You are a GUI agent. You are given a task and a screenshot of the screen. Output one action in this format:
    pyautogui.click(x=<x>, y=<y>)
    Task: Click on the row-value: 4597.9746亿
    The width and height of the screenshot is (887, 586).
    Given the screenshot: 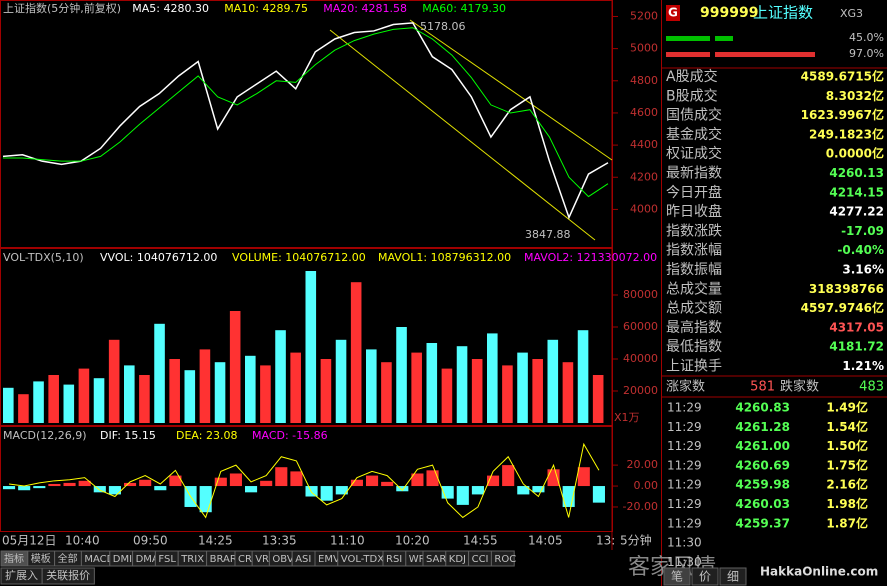 What is the action you would take?
    pyautogui.click(x=842, y=307)
    